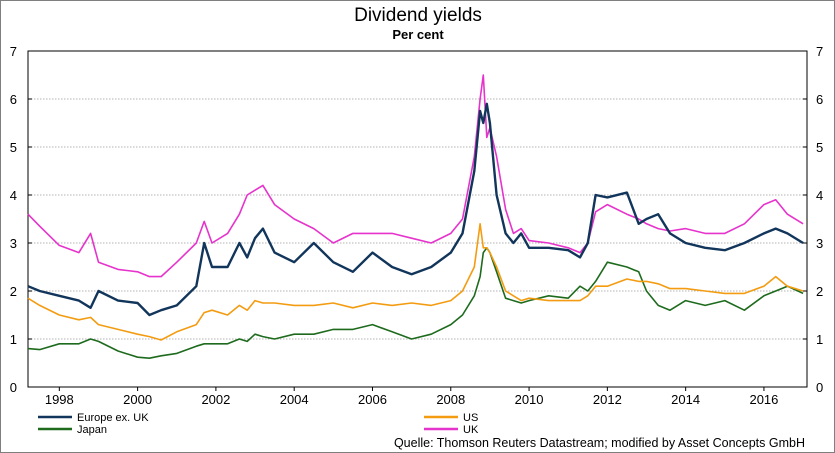  Describe the element at coordinates (819, 99) in the screenshot. I see `y-tick-label-right: 6` at that location.